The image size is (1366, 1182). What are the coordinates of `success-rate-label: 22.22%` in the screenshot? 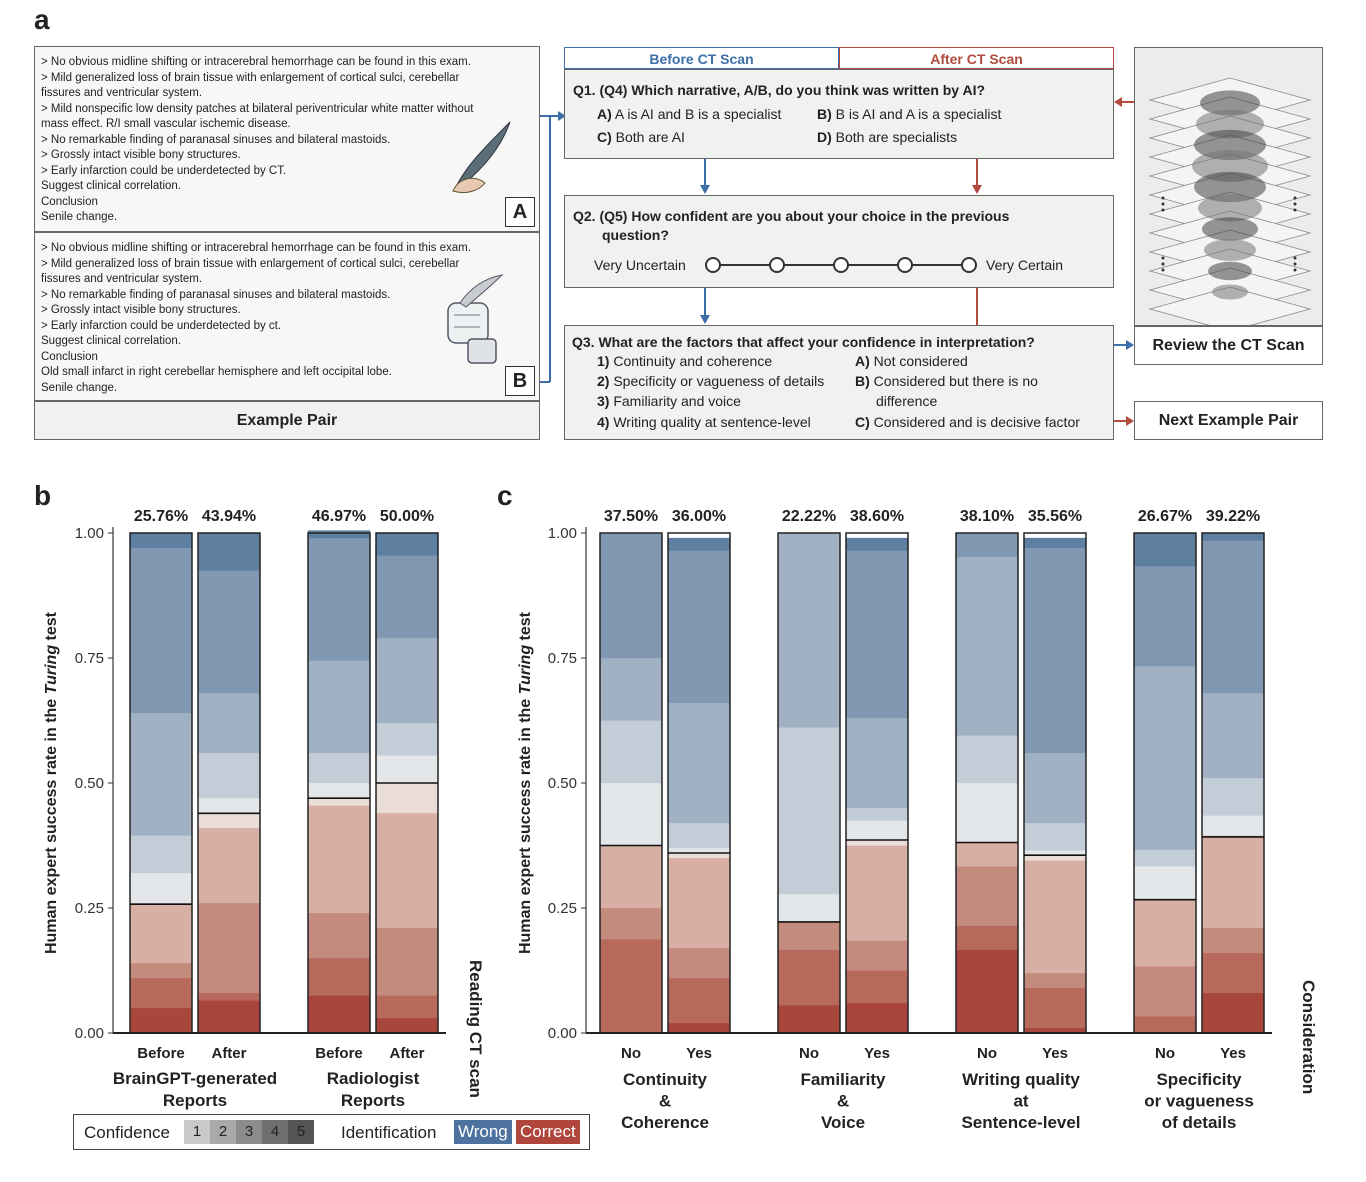 It's located at (809, 516).